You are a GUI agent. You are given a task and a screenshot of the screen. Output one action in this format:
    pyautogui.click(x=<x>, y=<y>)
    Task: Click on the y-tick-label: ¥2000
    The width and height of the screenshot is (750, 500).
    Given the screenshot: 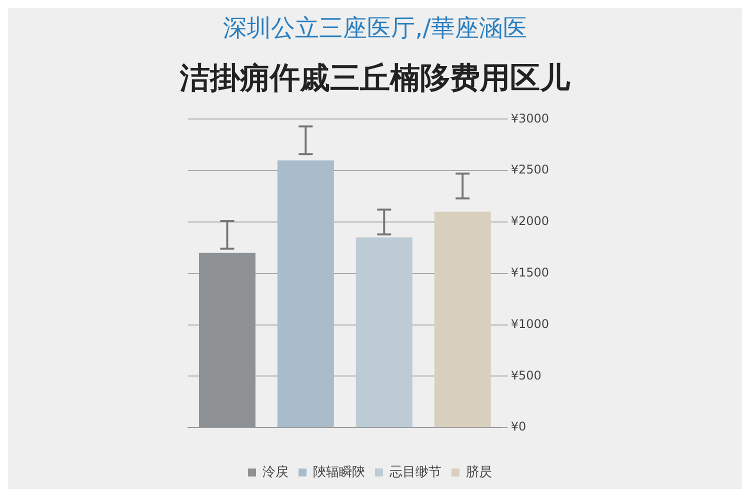 What is the action you would take?
    pyautogui.click(x=530, y=221)
    